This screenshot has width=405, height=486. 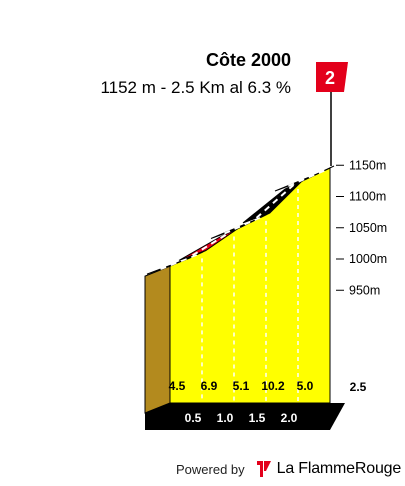 I want to click on powered-by-label: Powered by, so click(x=210, y=469).